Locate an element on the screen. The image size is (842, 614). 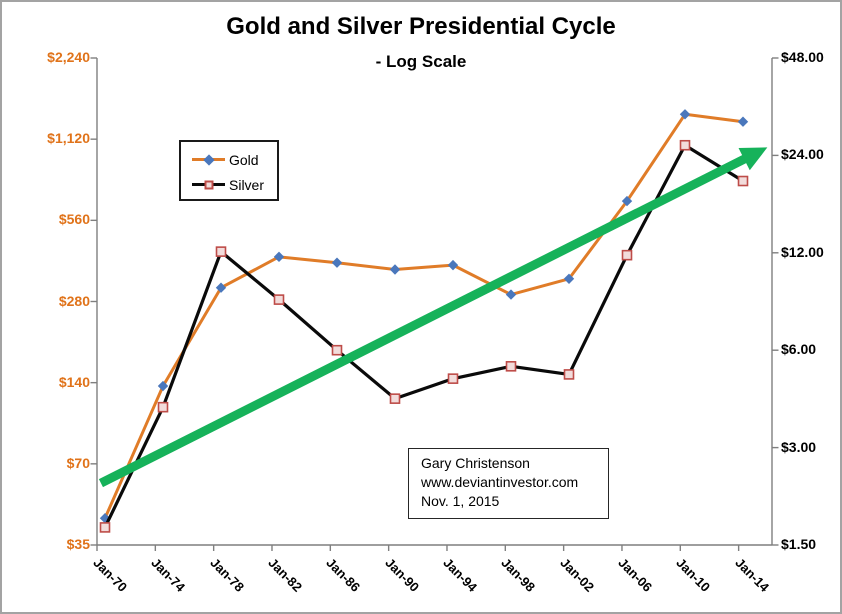
legend-label-silver: Silver is located at coordinates (247, 184).